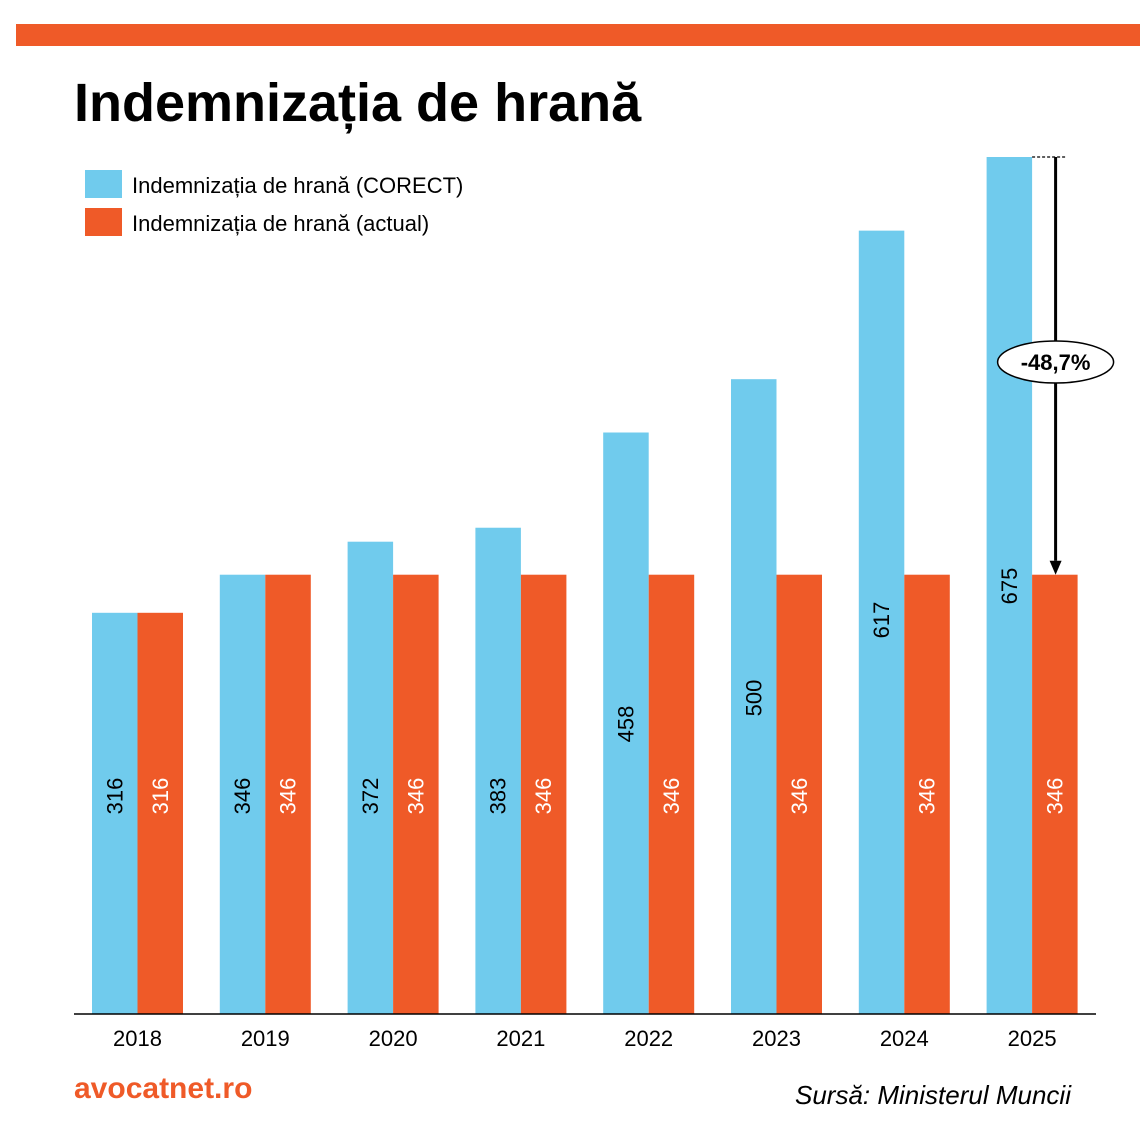  I want to click on data-label-actual-2022: 346, so click(671, 796).